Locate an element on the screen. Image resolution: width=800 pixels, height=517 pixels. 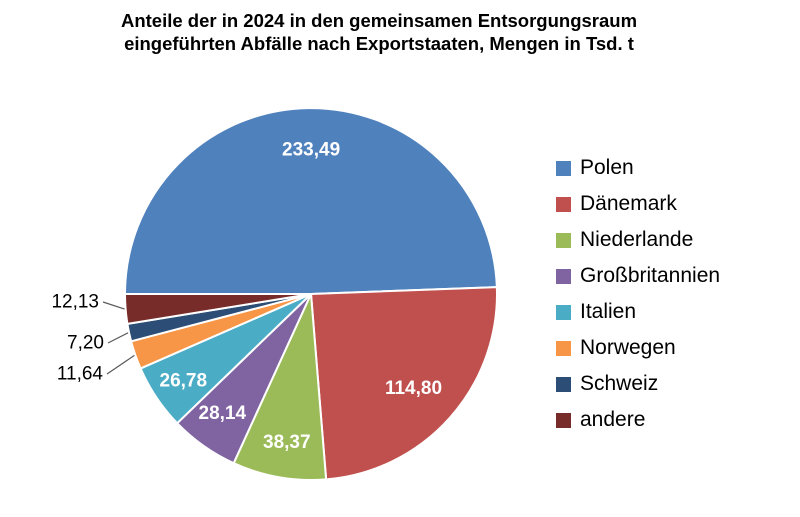
legend-item-andere: andere is located at coordinates (638, 420).